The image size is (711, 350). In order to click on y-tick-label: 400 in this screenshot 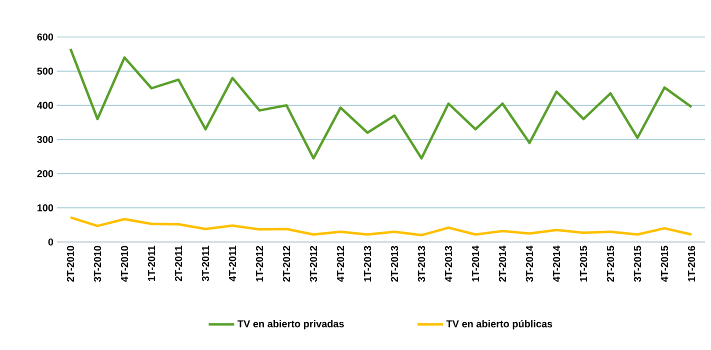, I will do `click(45, 105)`.